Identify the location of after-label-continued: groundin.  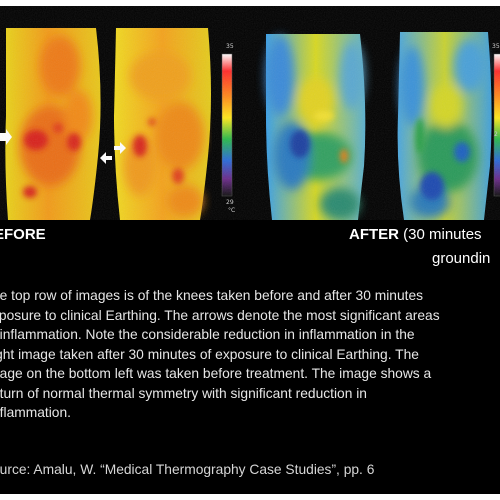
(461, 258).